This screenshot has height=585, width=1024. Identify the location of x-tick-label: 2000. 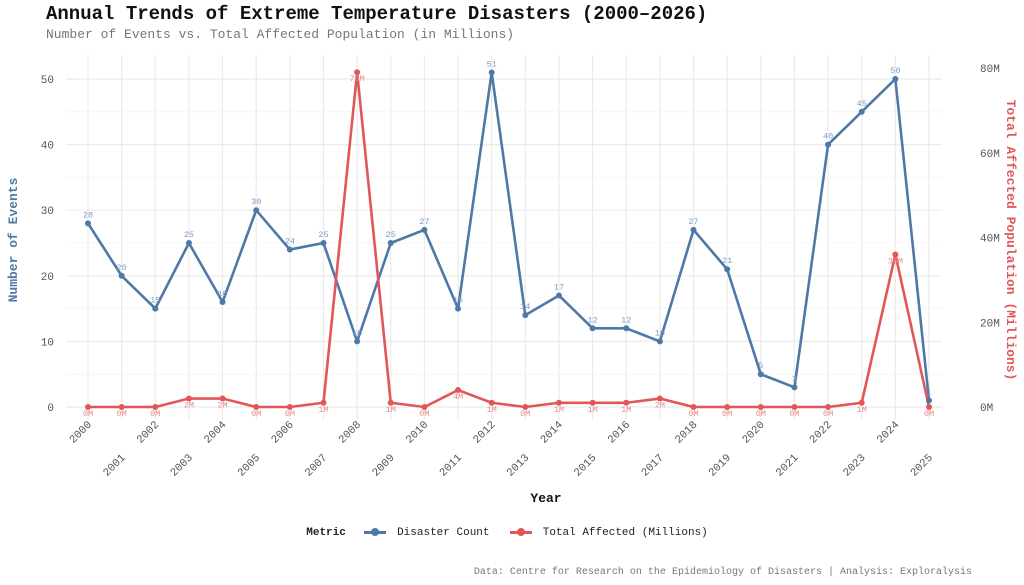
(81, 432).